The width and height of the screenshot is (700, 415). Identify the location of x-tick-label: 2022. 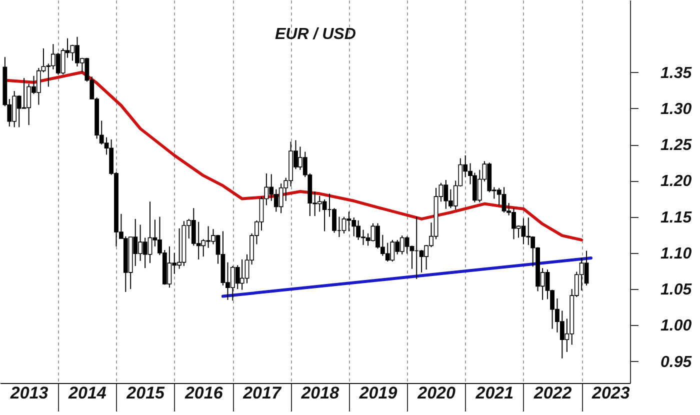
(552, 393).